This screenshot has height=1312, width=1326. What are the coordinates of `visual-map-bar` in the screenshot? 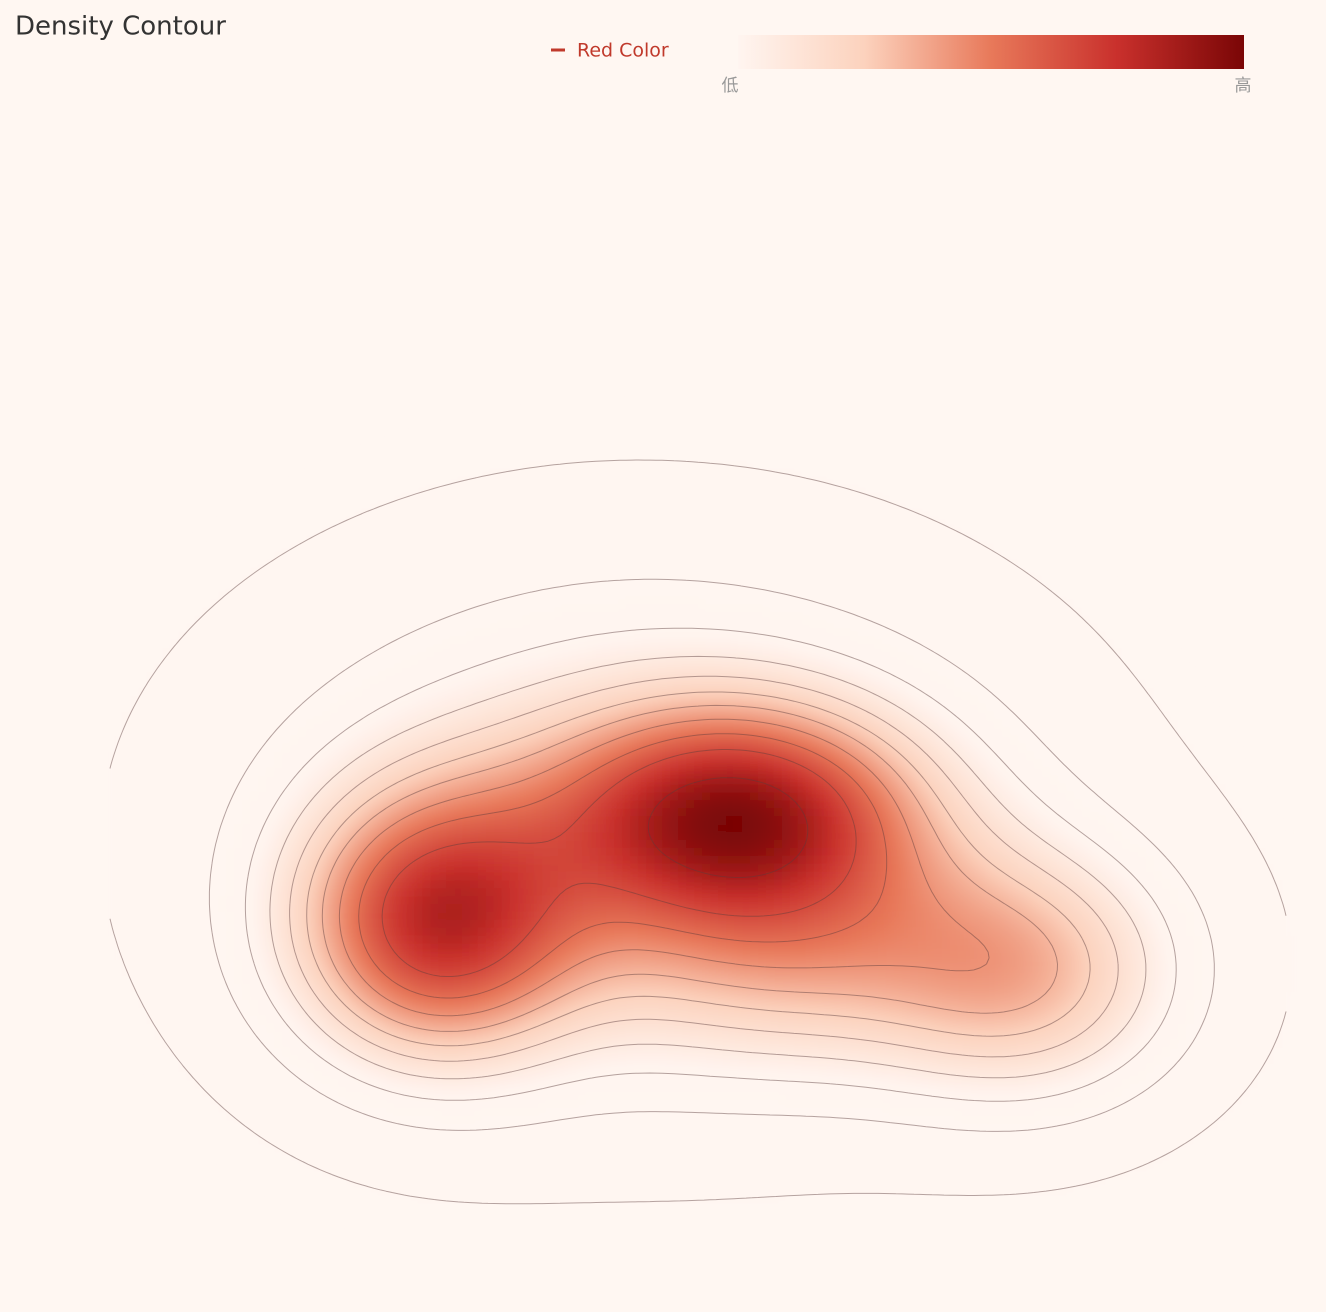 It's located at (991, 52).